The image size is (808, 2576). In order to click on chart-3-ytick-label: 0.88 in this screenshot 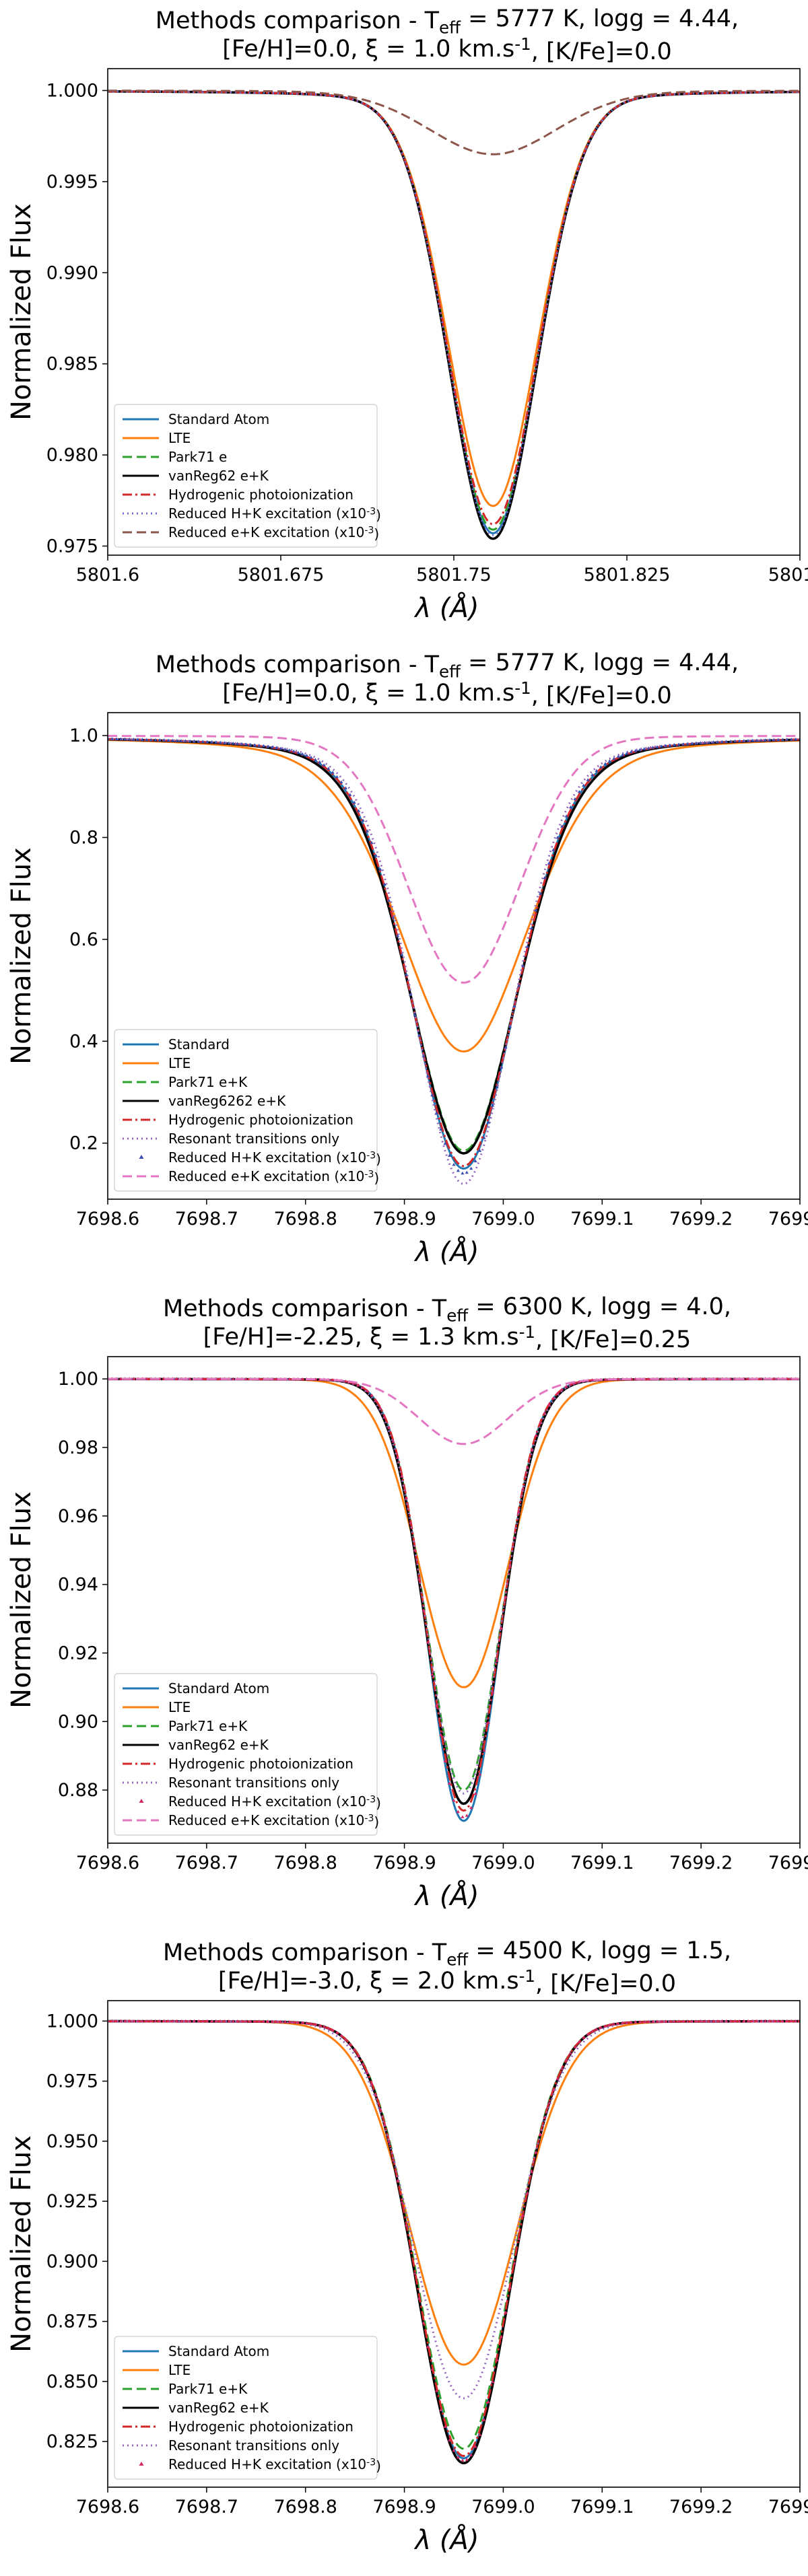, I will do `click(78, 1790)`.